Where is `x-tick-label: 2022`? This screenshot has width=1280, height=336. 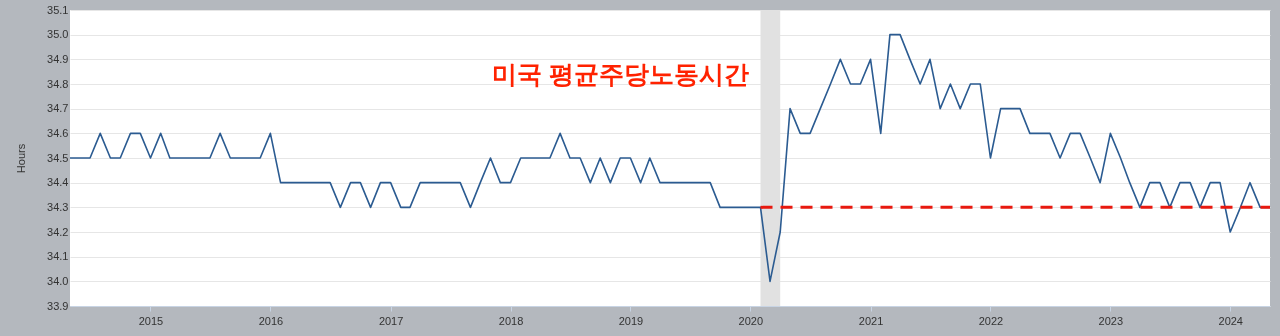
x-tick-label: 2022 is located at coordinates (991, 320).